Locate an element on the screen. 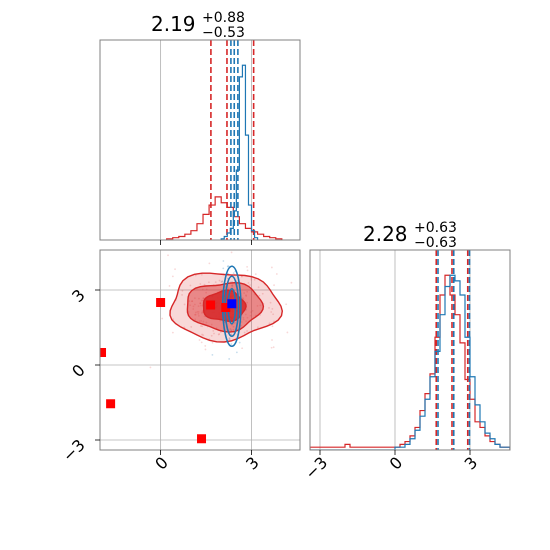  marginal-x-title-plus: +0.88 is located at coordinates (223, 18).